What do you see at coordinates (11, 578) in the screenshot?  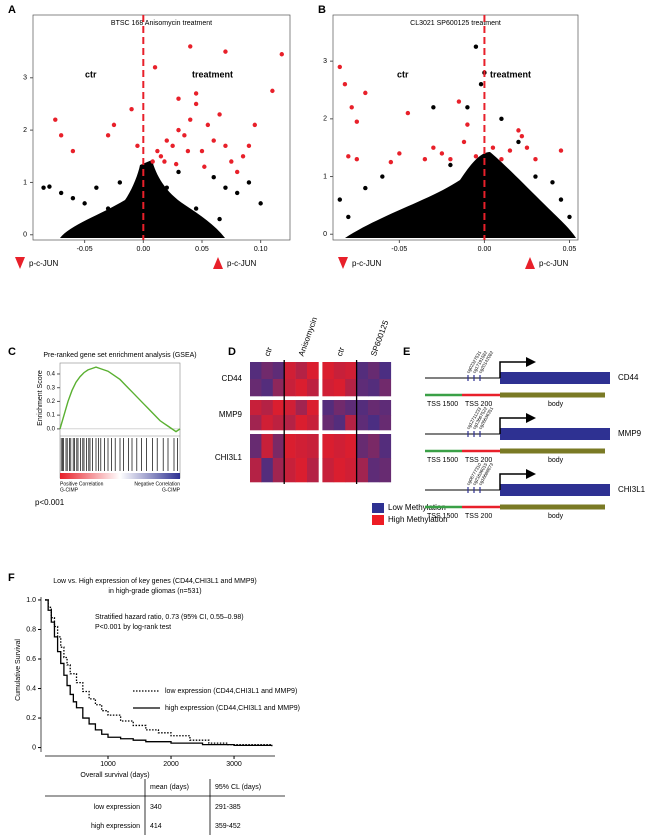 I see `panel-label: F` at bounding box center [11, 578].